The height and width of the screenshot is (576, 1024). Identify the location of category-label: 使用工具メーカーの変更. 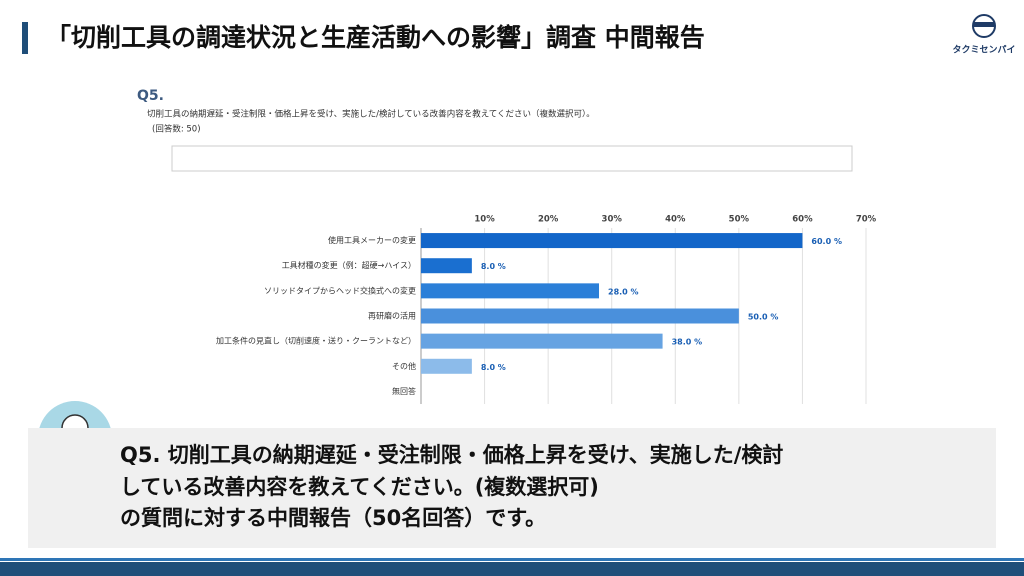
(372, 240).